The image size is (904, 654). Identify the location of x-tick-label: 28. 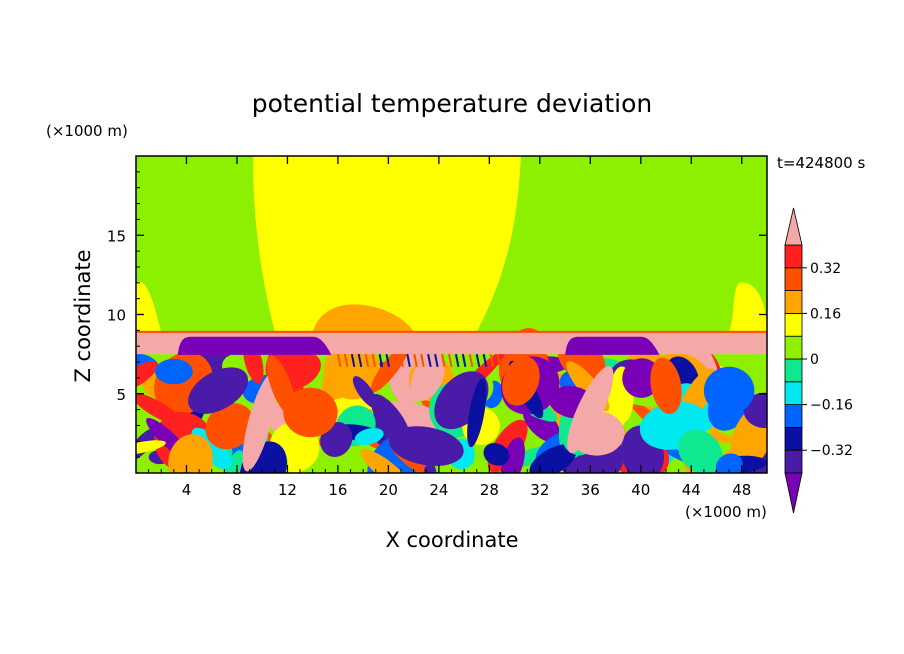
(489, 490).